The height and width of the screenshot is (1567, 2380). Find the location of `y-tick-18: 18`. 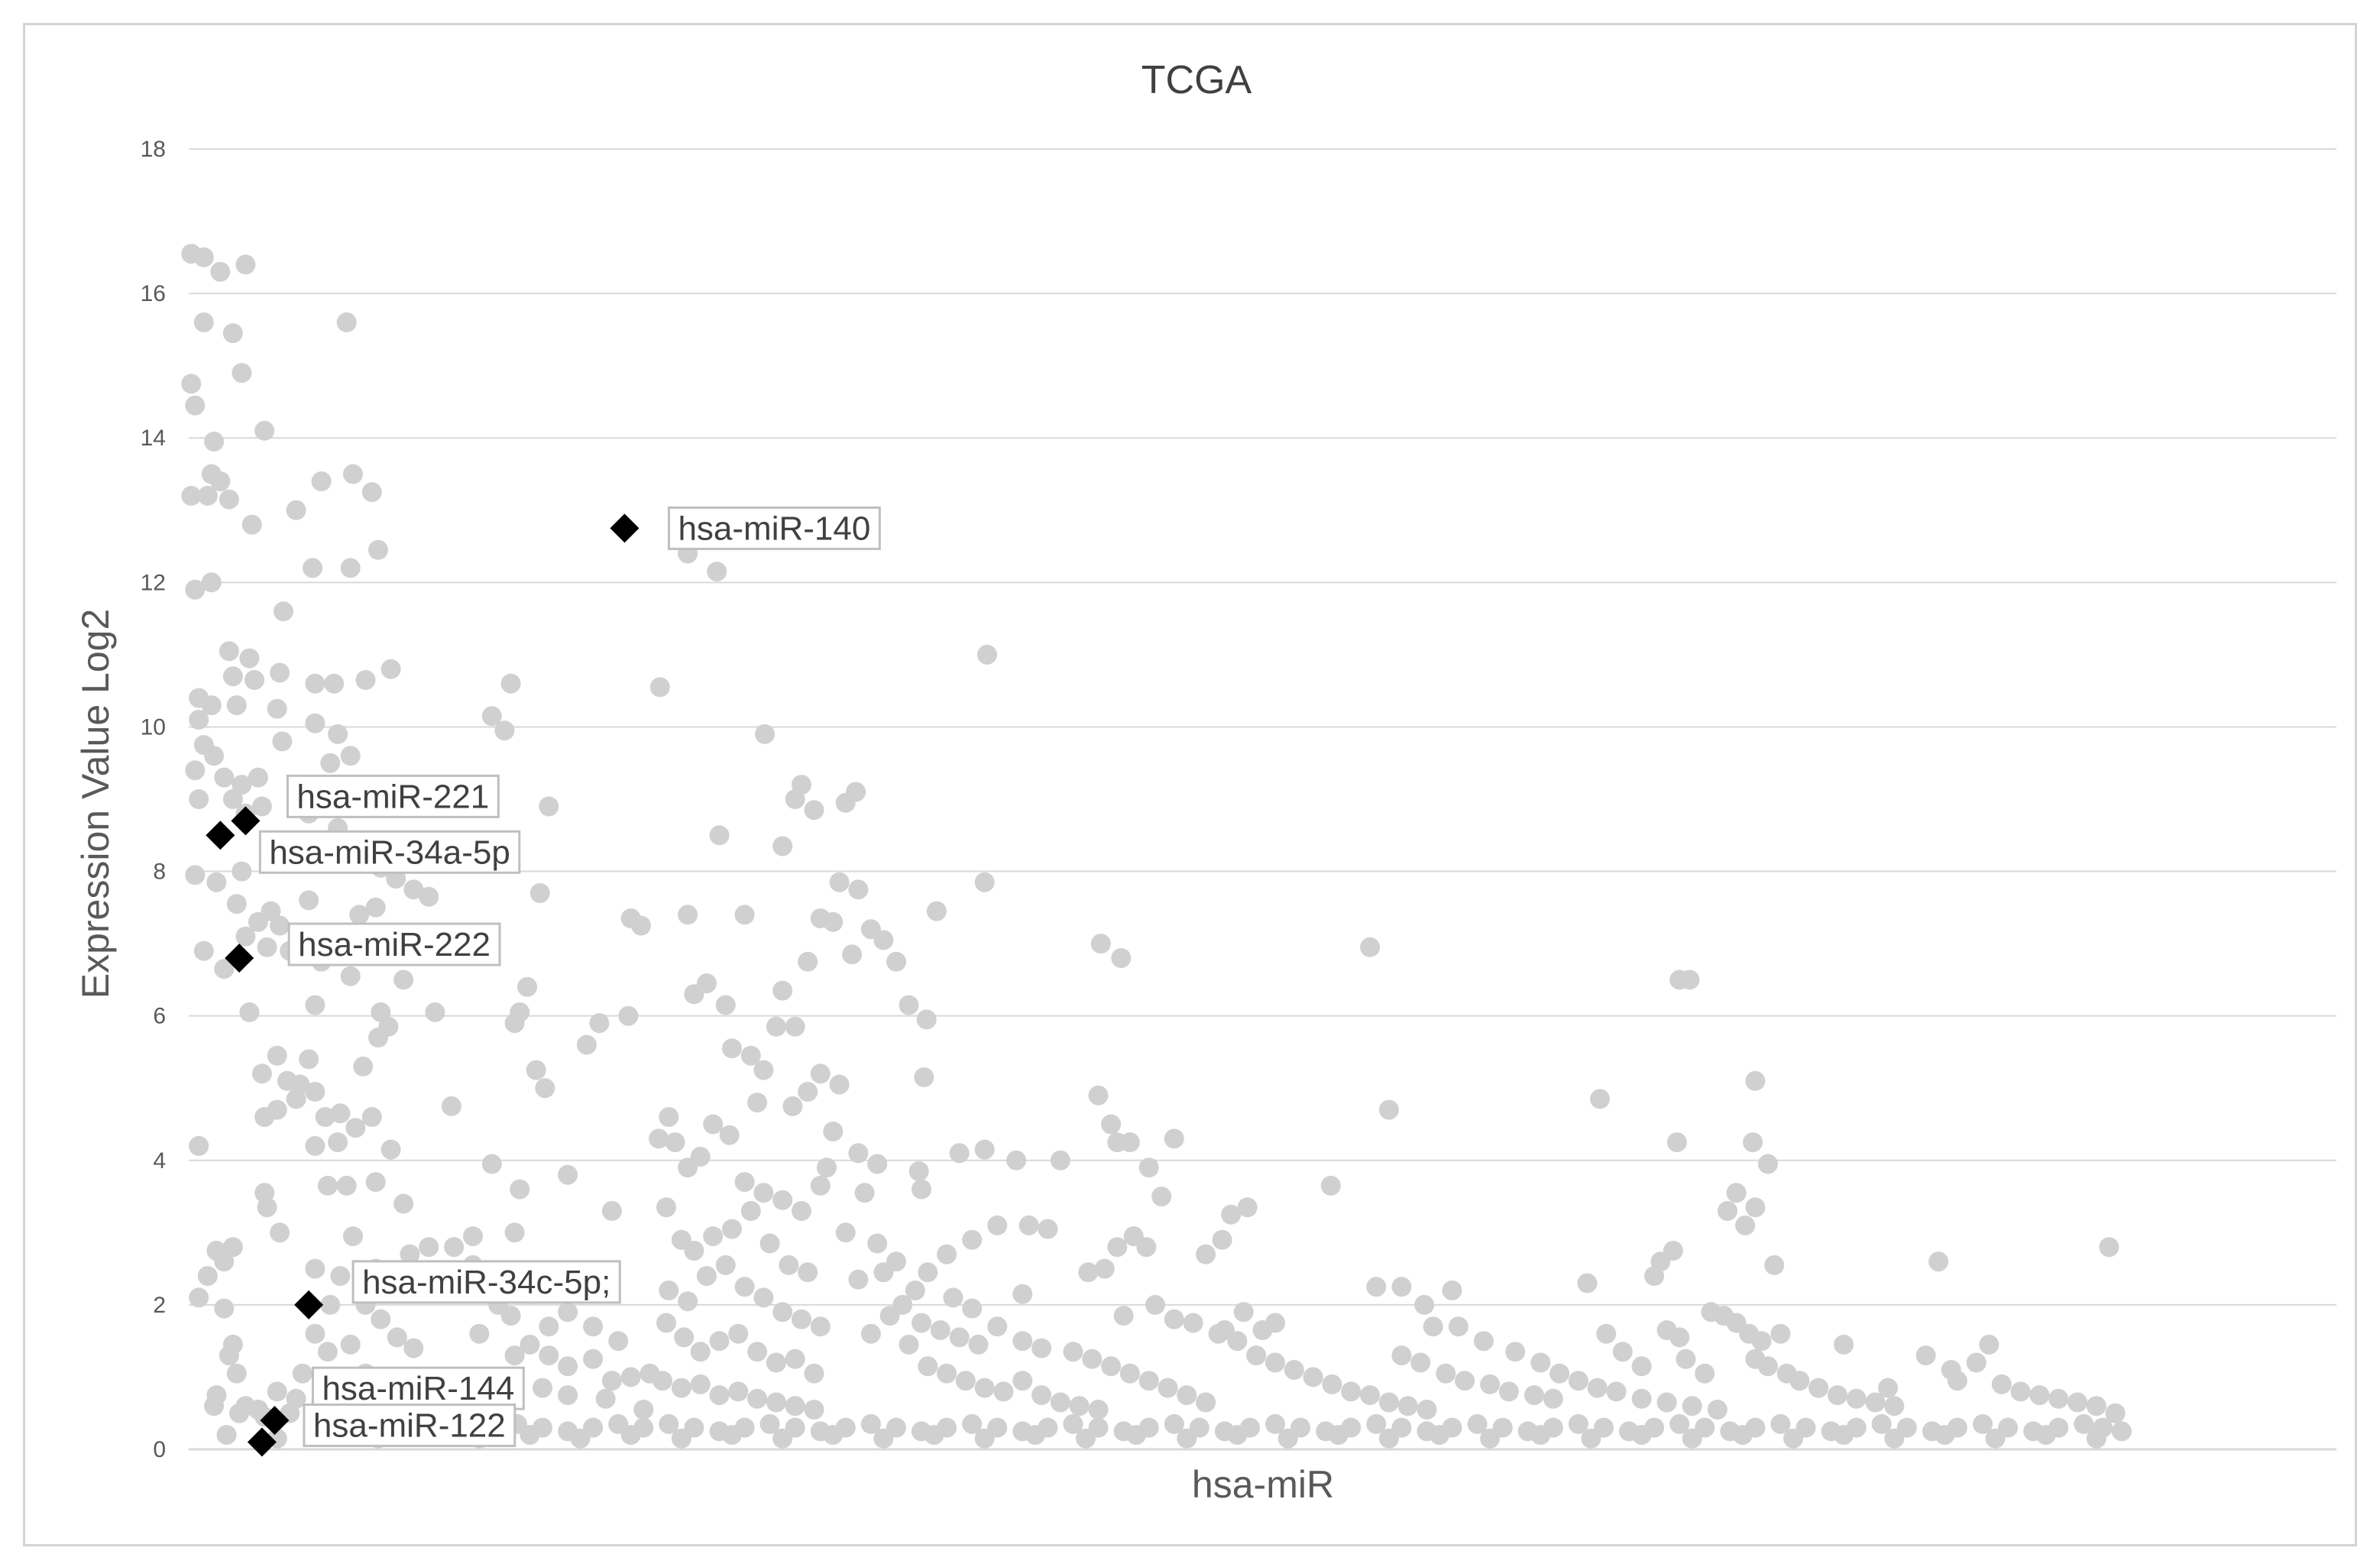

y-tick-18: 18 is located at coordinates (153, 149).